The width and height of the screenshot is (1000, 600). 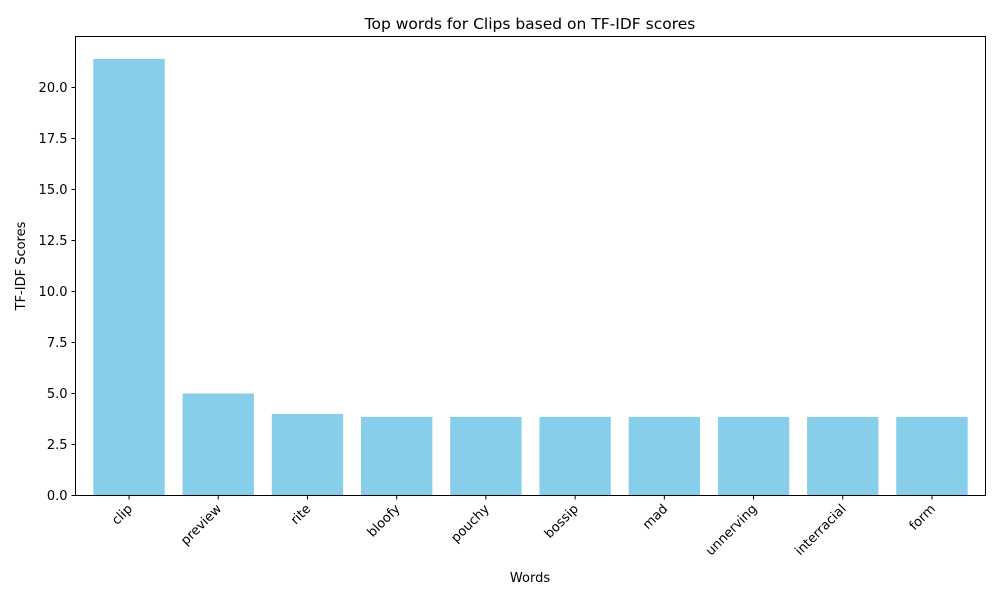 What do you see at coordinates (655, 517) in the screenshot?
I see `x-tick-label: mad` at bounding box center [655, 517].